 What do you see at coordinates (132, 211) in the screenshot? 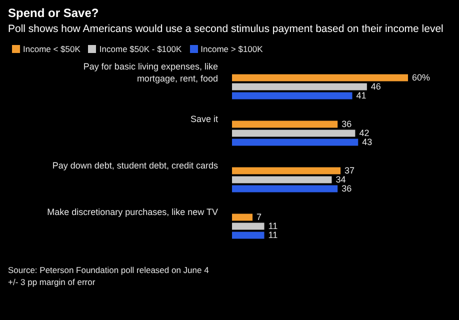
I see `y-tick-label: Make discretionary purchases, like new TV` at bounding box center [132, 211].